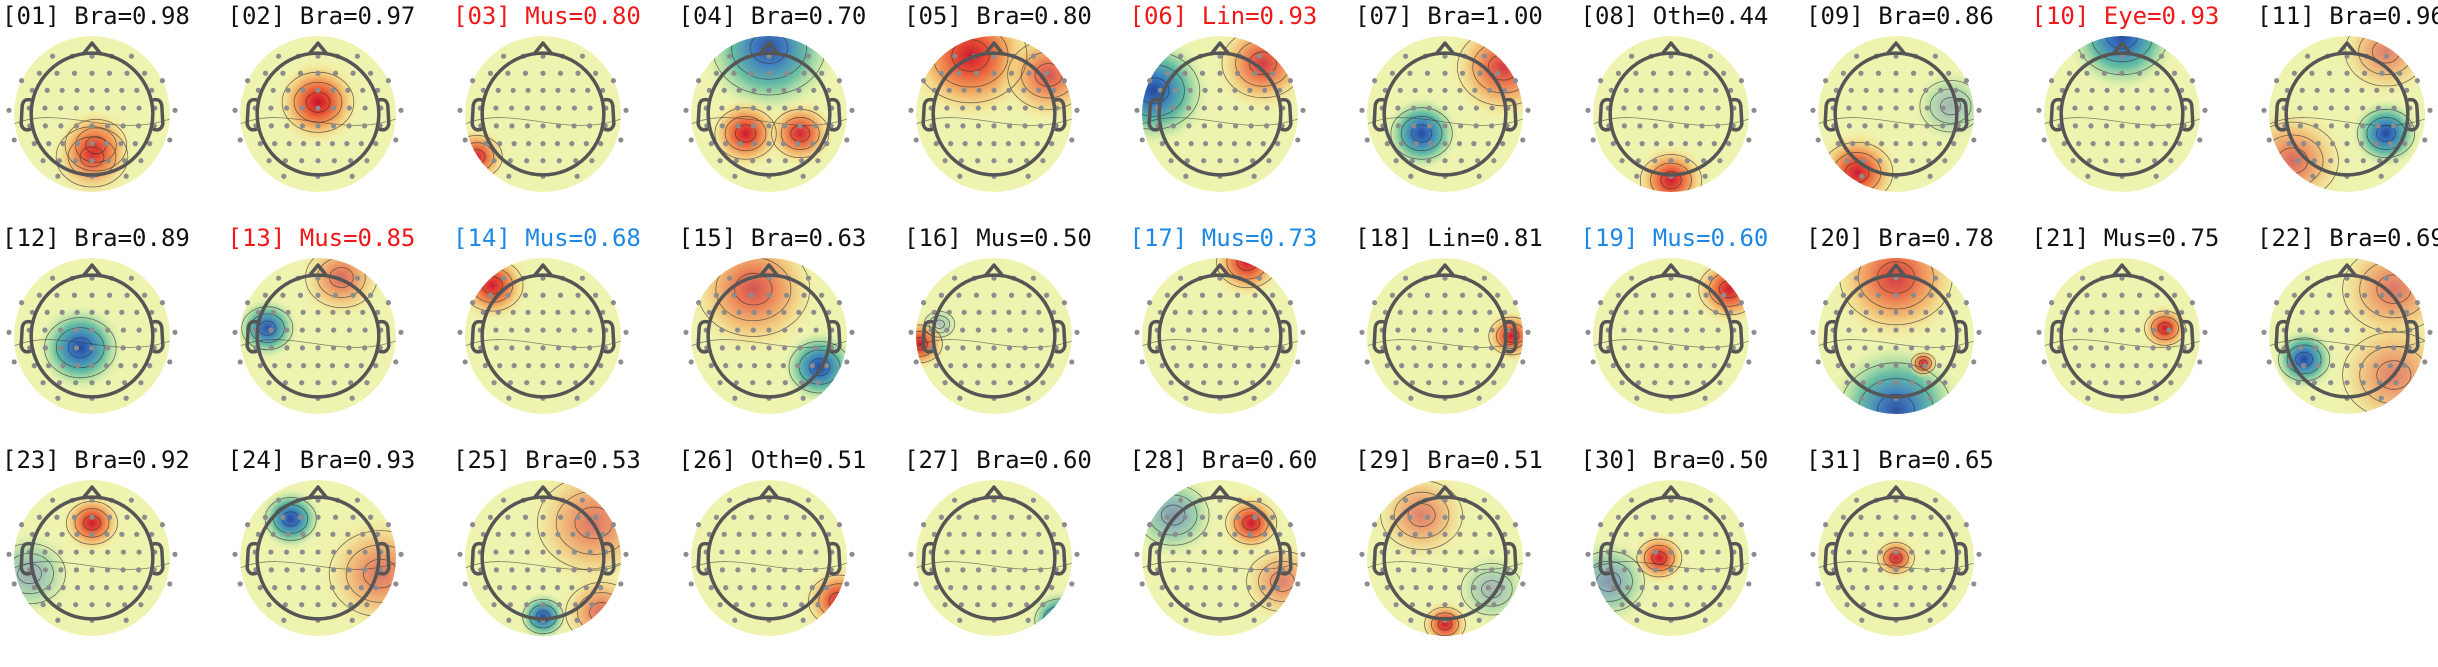  Describe the element at coordinates (1223, 460) in the screenshot. I see `component-label: [28] Bra=0.60` at that location.